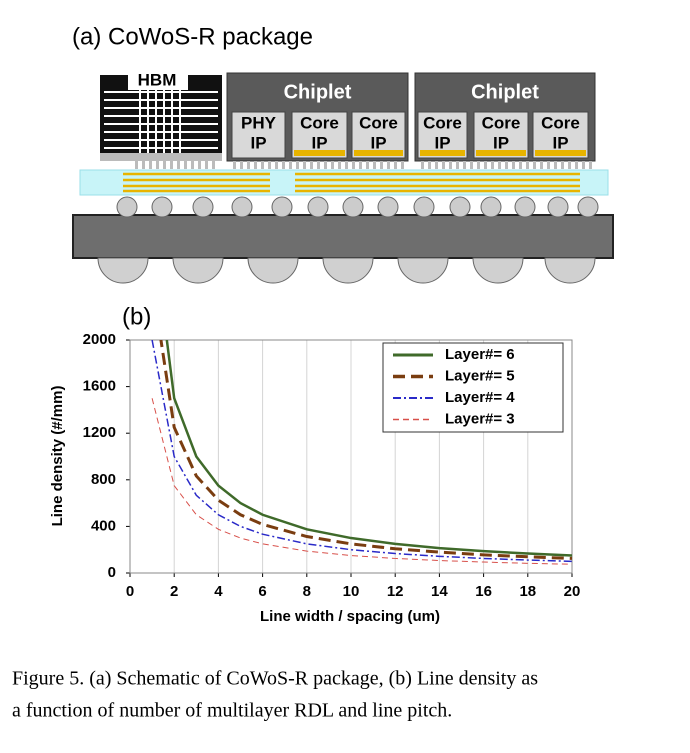 The image size is (690, 753). Describe the element at coordinates (572, 591) in the screenshot. I see `x-tick-label: 20` at that location.